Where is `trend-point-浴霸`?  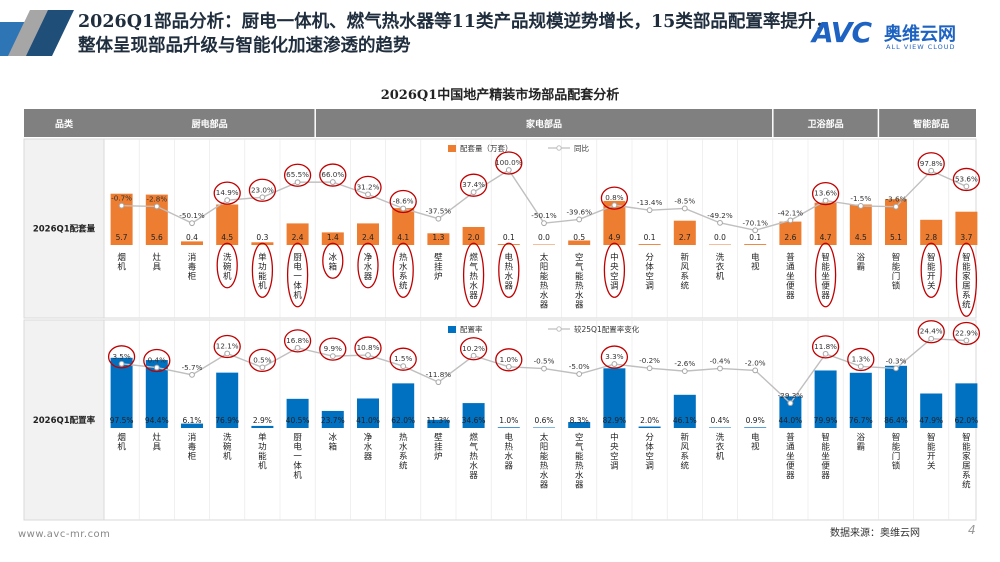 trend-point-浴霸 is located at coordinates (860, 206).